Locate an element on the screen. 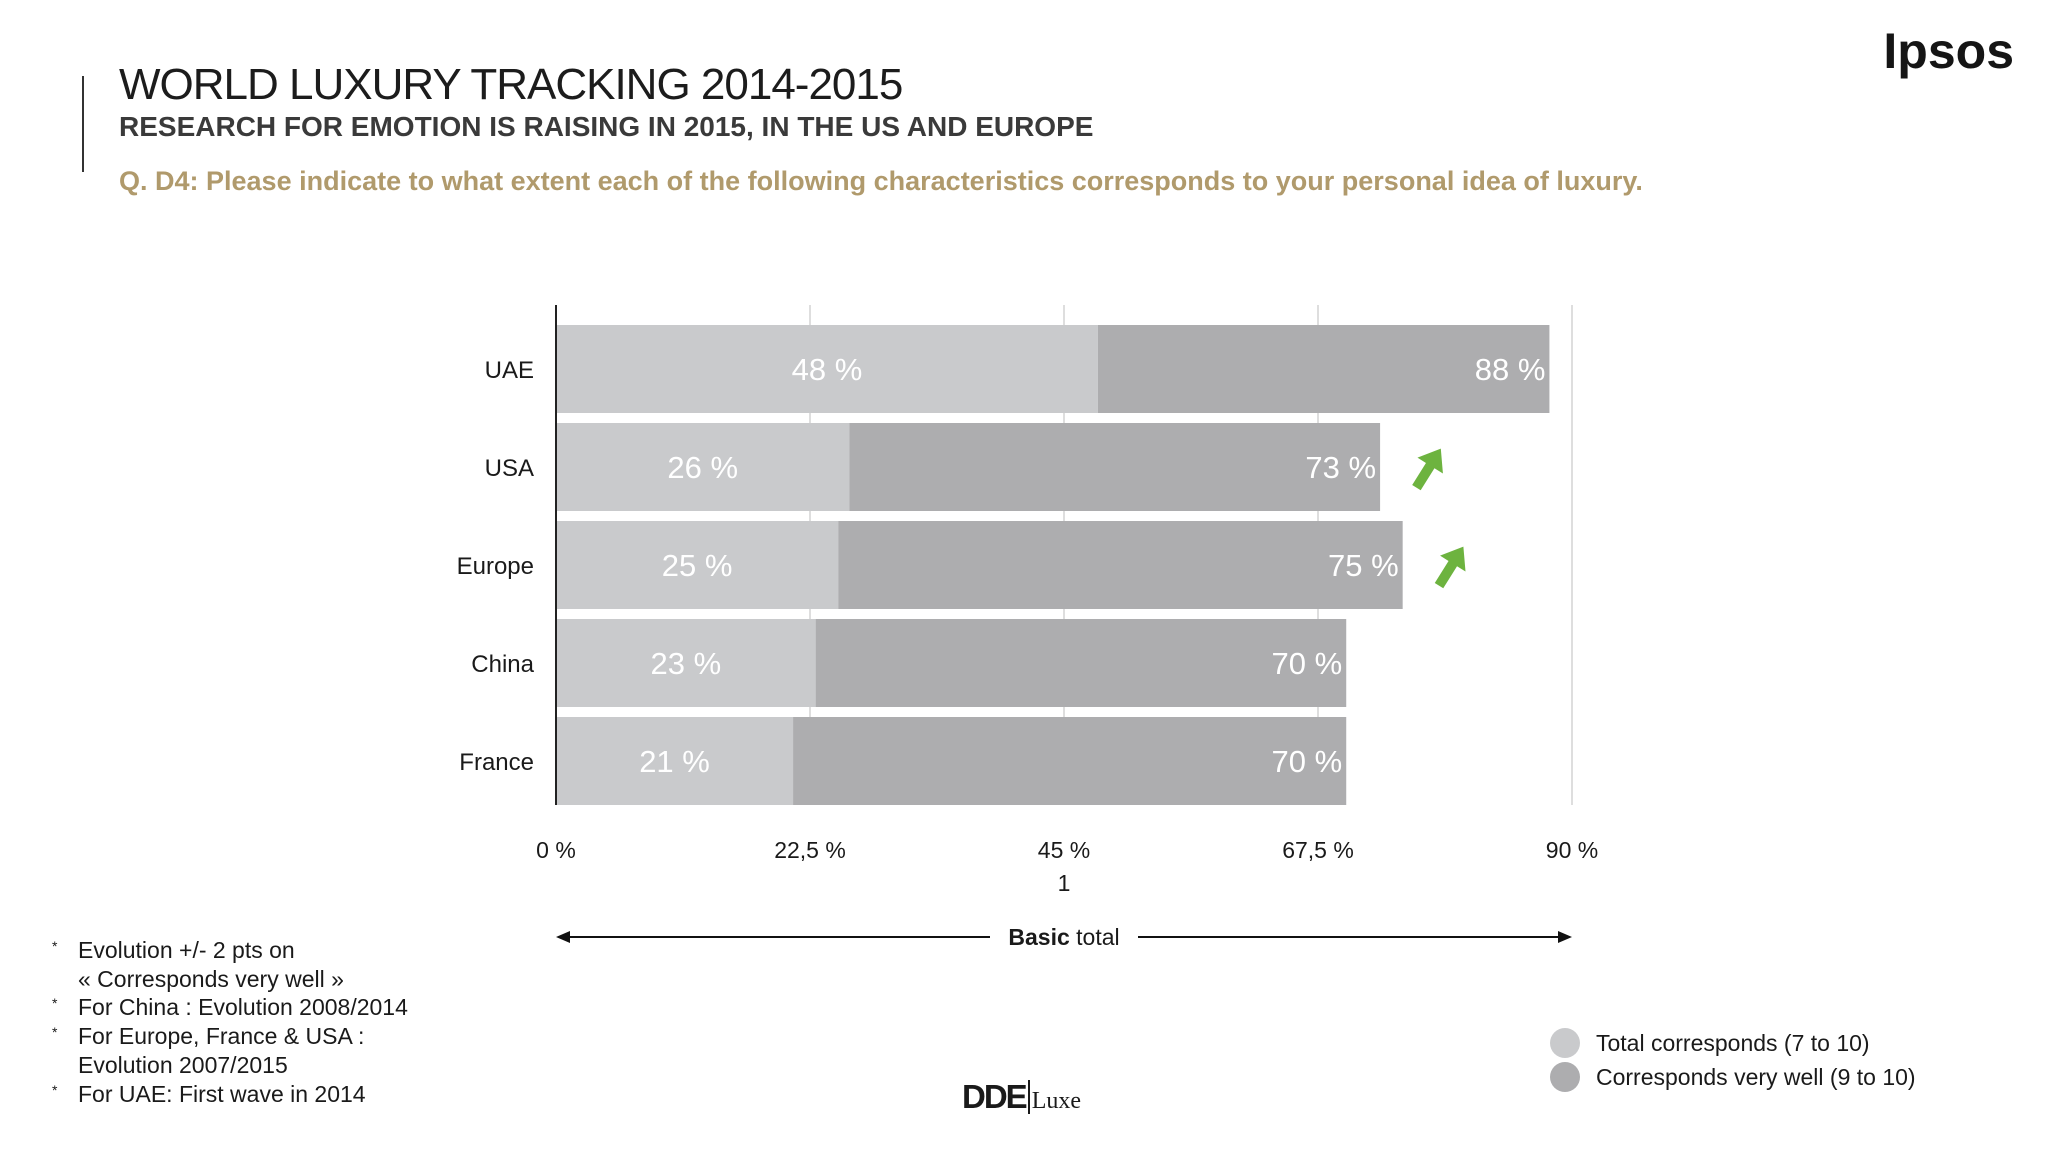 Image resolution: width=2048 pixels, height=1152 pixels. basic-total-axis: Basic total is located at coordinates (1064, 937).